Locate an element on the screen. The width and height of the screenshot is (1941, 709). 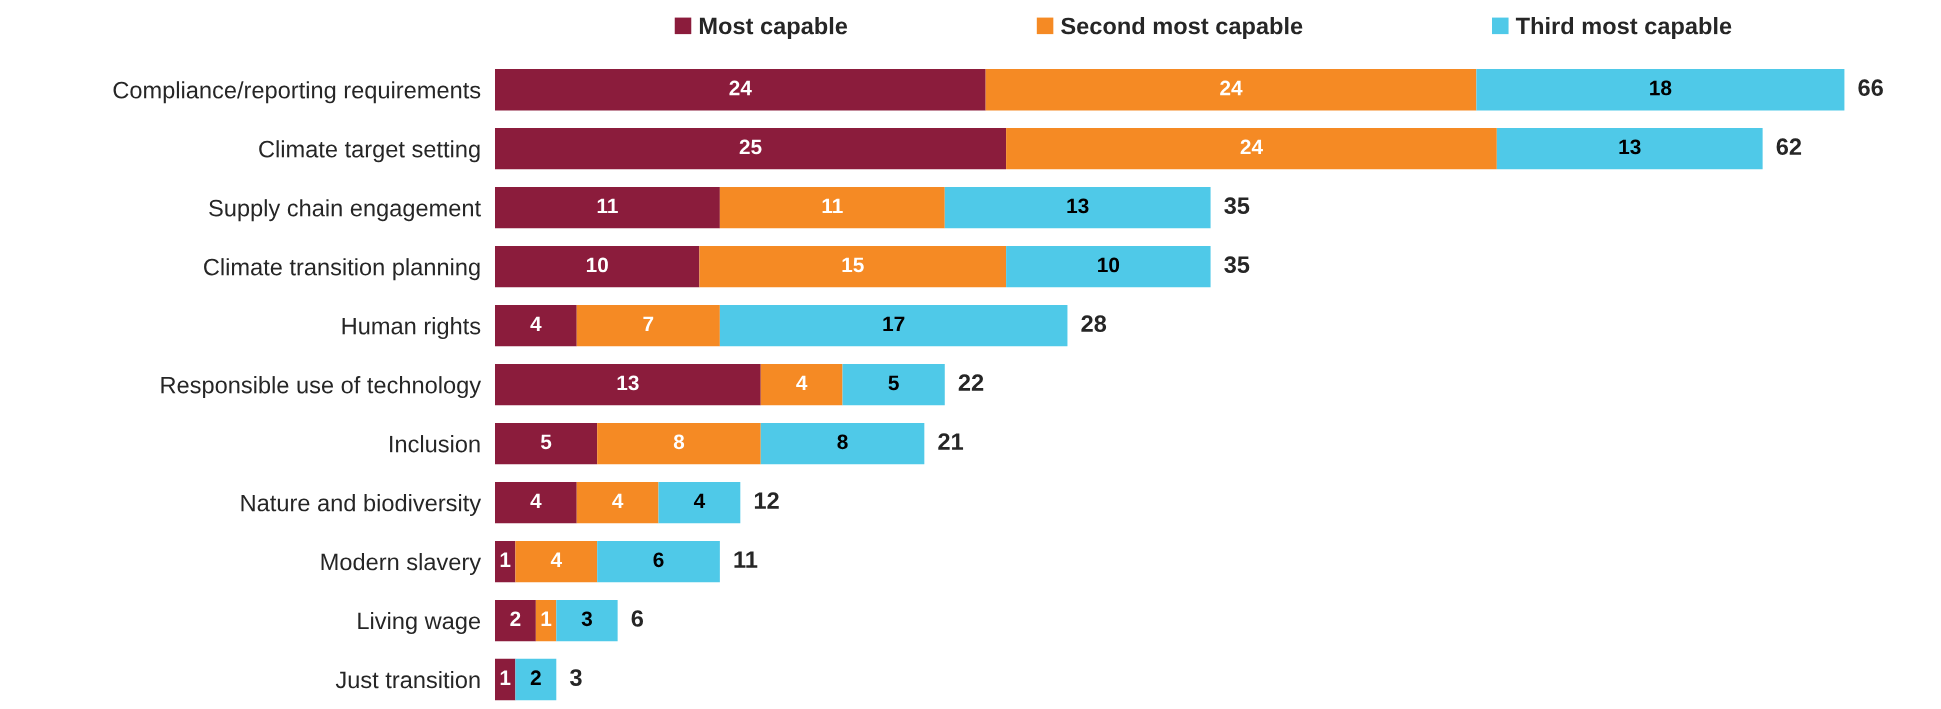
data-label: 15 is located at coordinates (853, 265).